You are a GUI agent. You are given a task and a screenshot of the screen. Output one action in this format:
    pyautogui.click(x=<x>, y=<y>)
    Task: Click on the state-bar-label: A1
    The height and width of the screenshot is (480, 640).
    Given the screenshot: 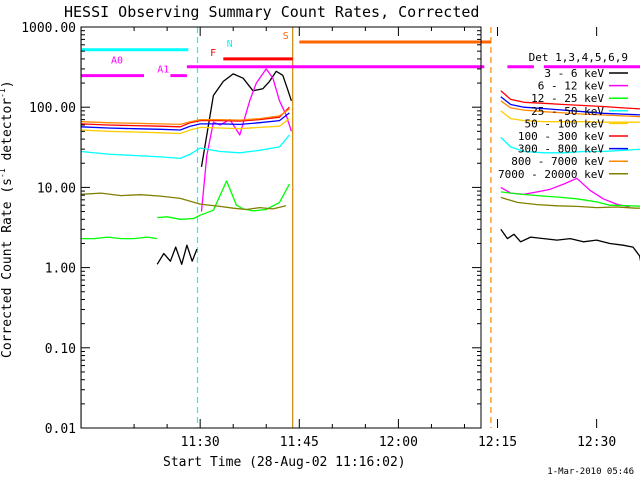 What is the action you would take?
    pyautogui.click(x=163, y=70)
    